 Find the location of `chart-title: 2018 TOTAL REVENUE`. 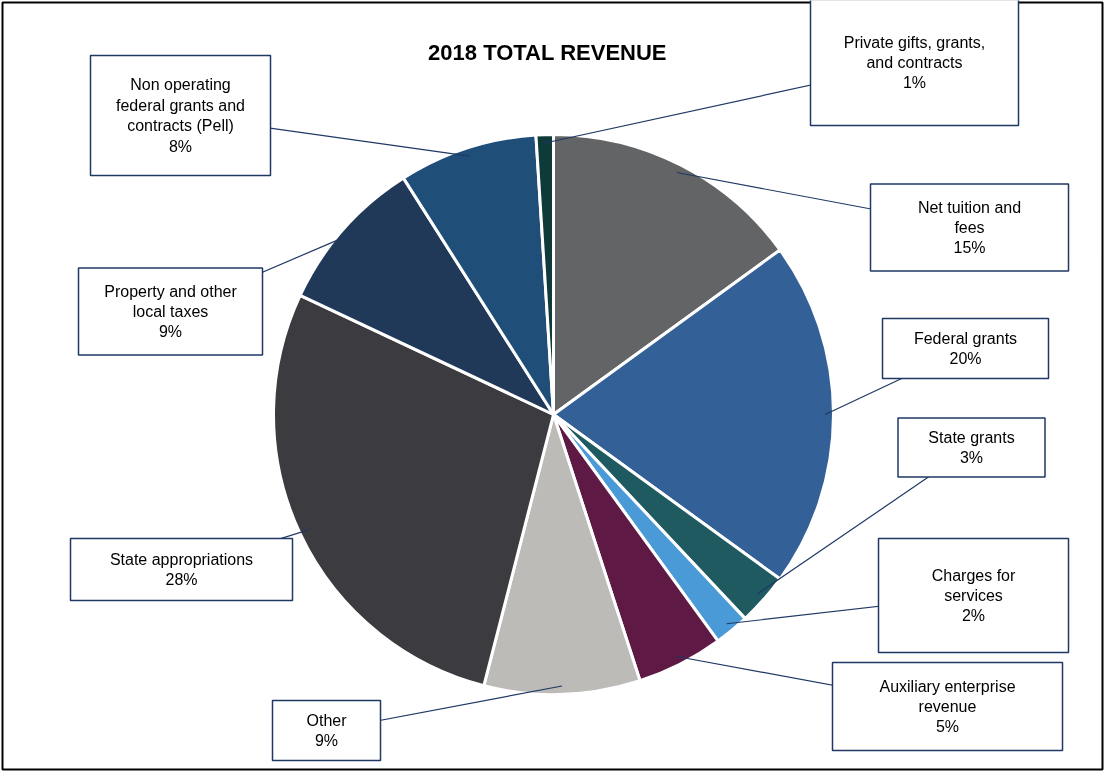

chart-title: 2018 TOTAL REVENUE is located at coordinates (547, 52).